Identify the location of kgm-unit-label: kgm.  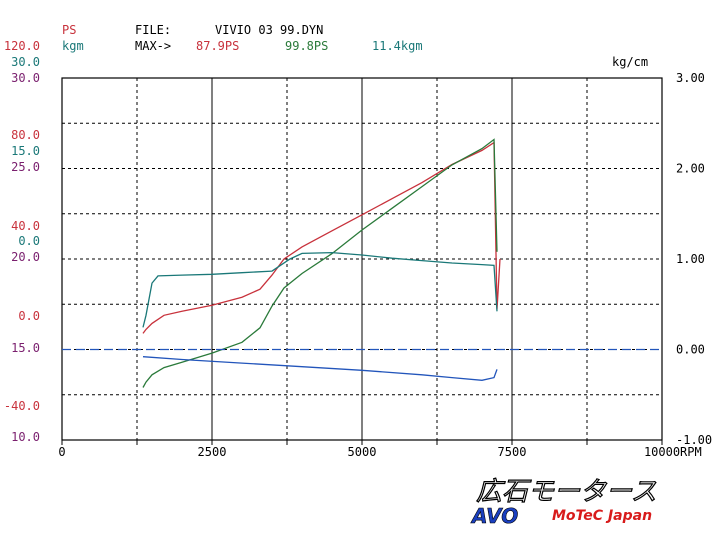
(73, 46).